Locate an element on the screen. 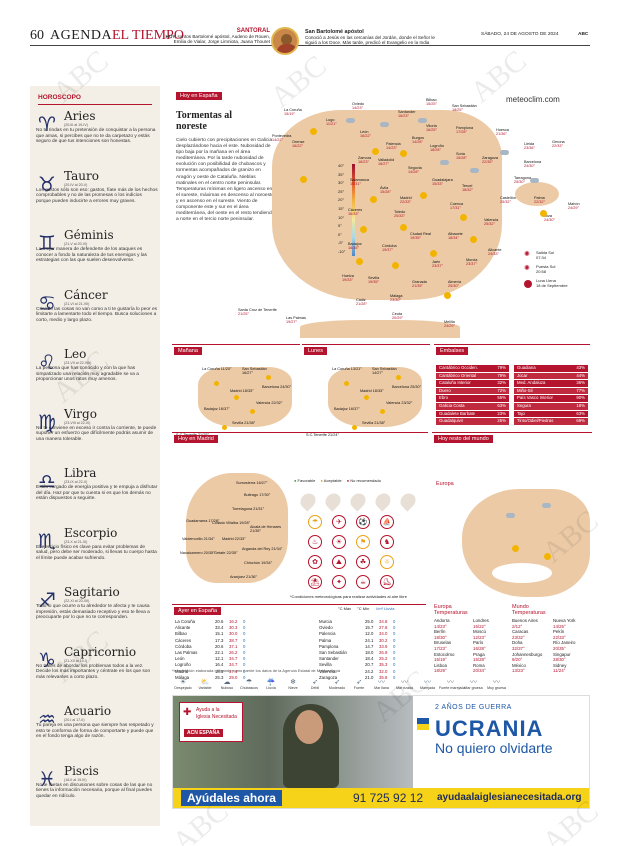 This screenshot has width=620, height=846. ayer-row: Cáceres 17.3 38.7 0 is located at coordinates (214, 641).